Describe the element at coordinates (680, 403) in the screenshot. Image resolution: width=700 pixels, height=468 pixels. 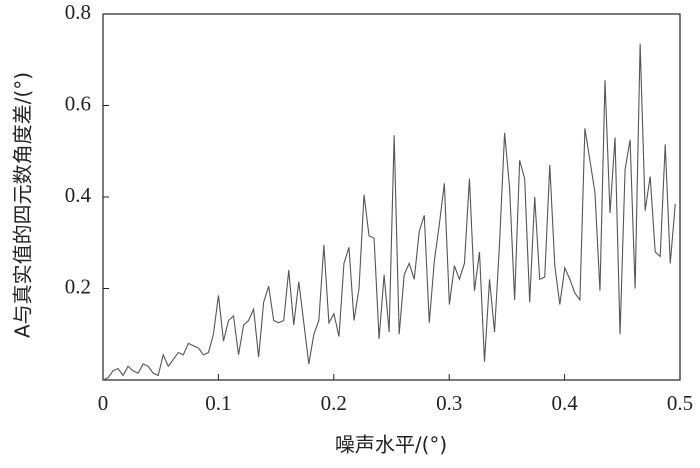
I see `x-tick-label: 0.5` at that location.